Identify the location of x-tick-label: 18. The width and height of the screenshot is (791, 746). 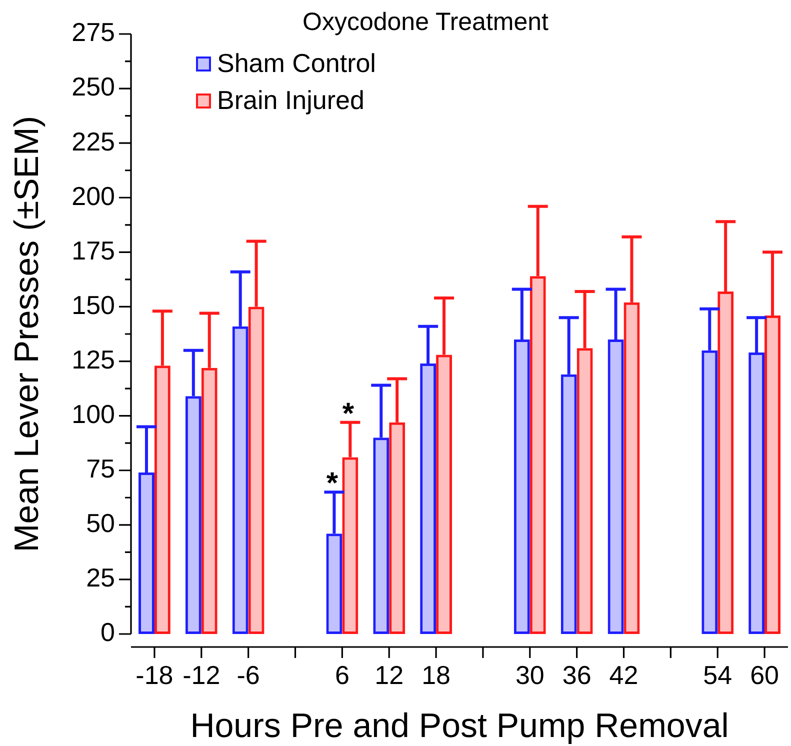
(436, 675).